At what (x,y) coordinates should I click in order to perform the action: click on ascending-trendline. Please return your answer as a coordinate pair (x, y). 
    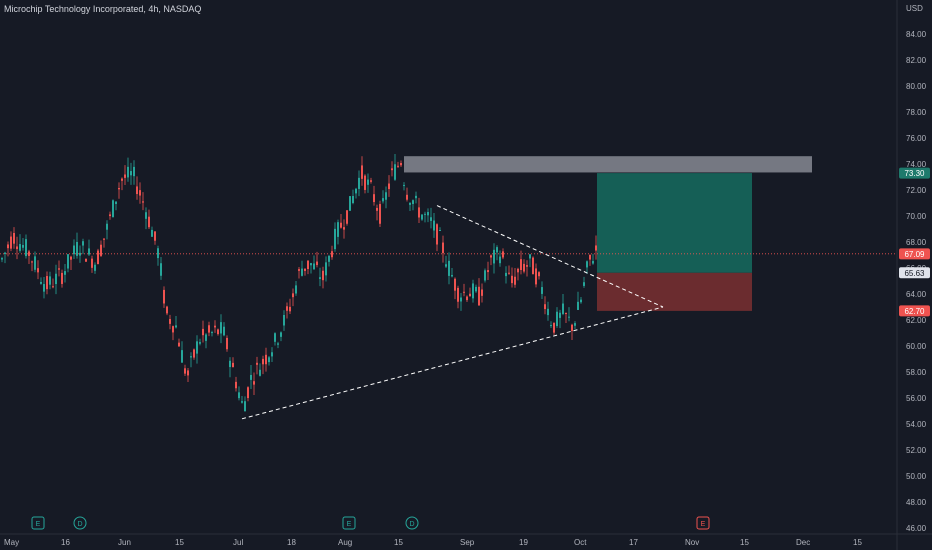
    Looking at the image, I should click on (452, 363).